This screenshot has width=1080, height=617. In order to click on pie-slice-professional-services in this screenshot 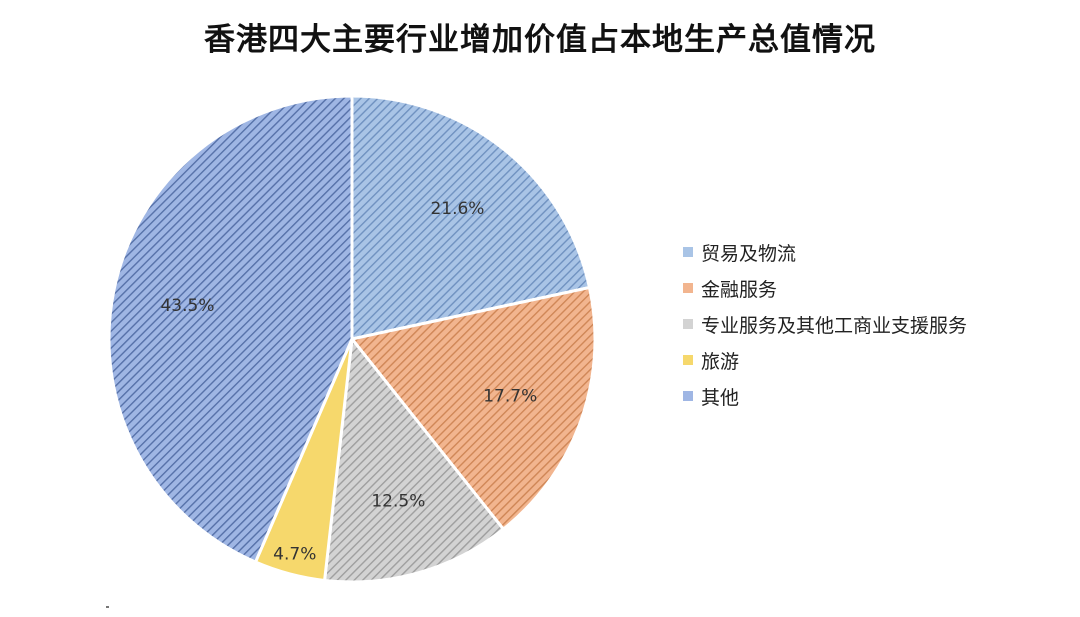, I will do `click(414, 459)`.